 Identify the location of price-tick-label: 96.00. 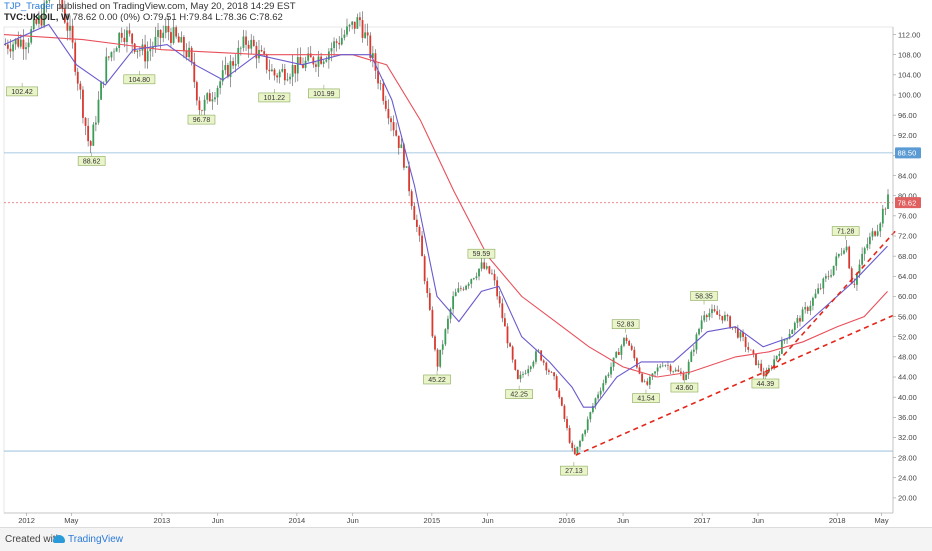
(907, 115).